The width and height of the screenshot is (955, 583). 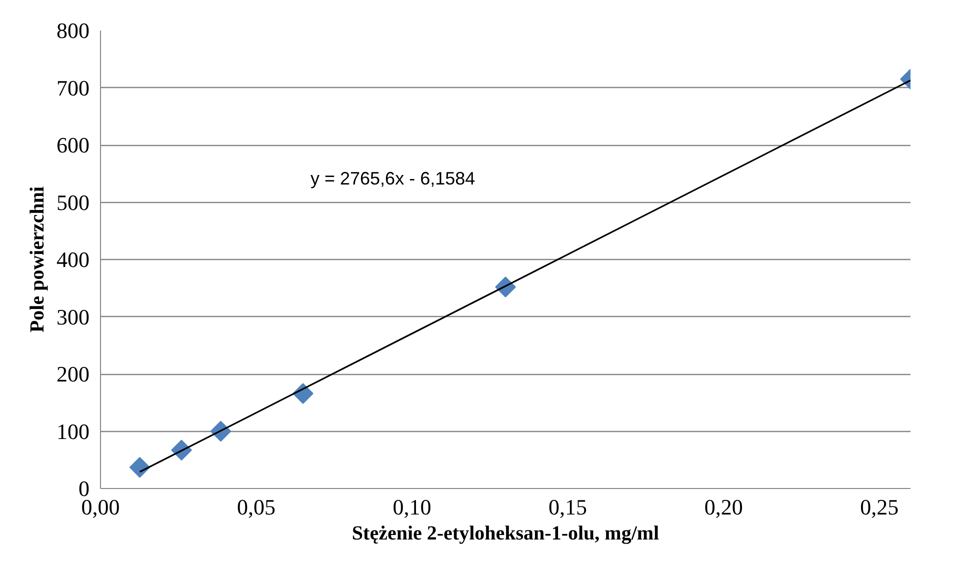 What do you see at coordinates (879, 507) in the screenshot?
I see `x-tick-label: 0,25` at bounding box center [879, 507].